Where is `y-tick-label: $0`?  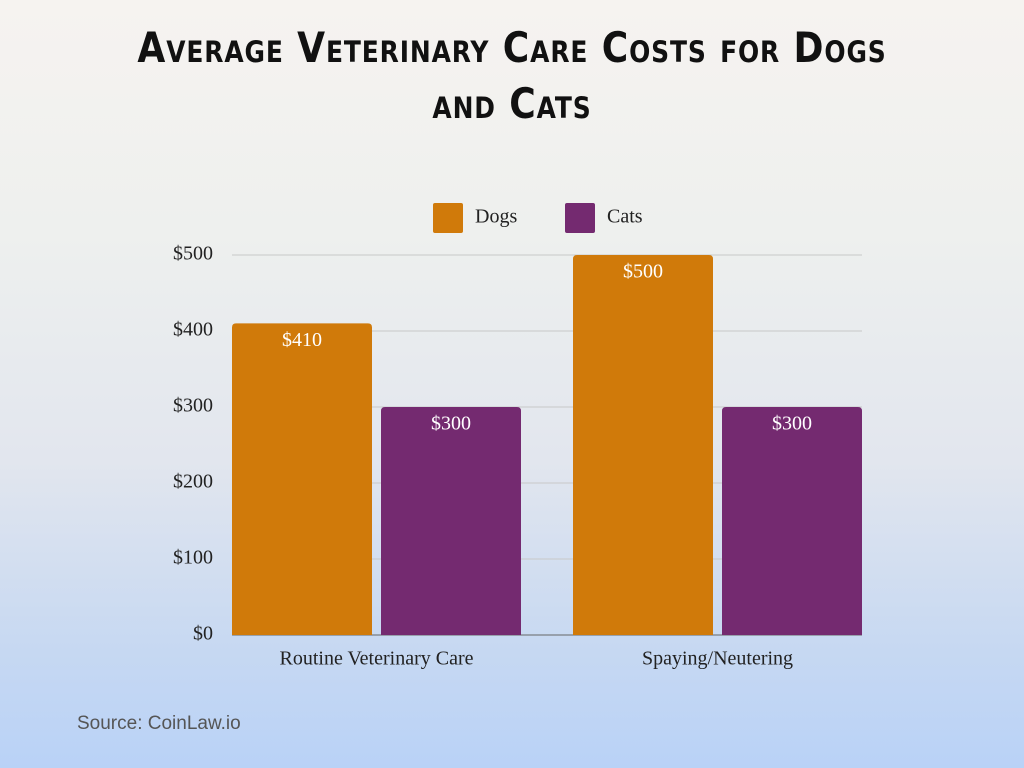
y-tick-label: $0 is located at coordinates (203, 634).